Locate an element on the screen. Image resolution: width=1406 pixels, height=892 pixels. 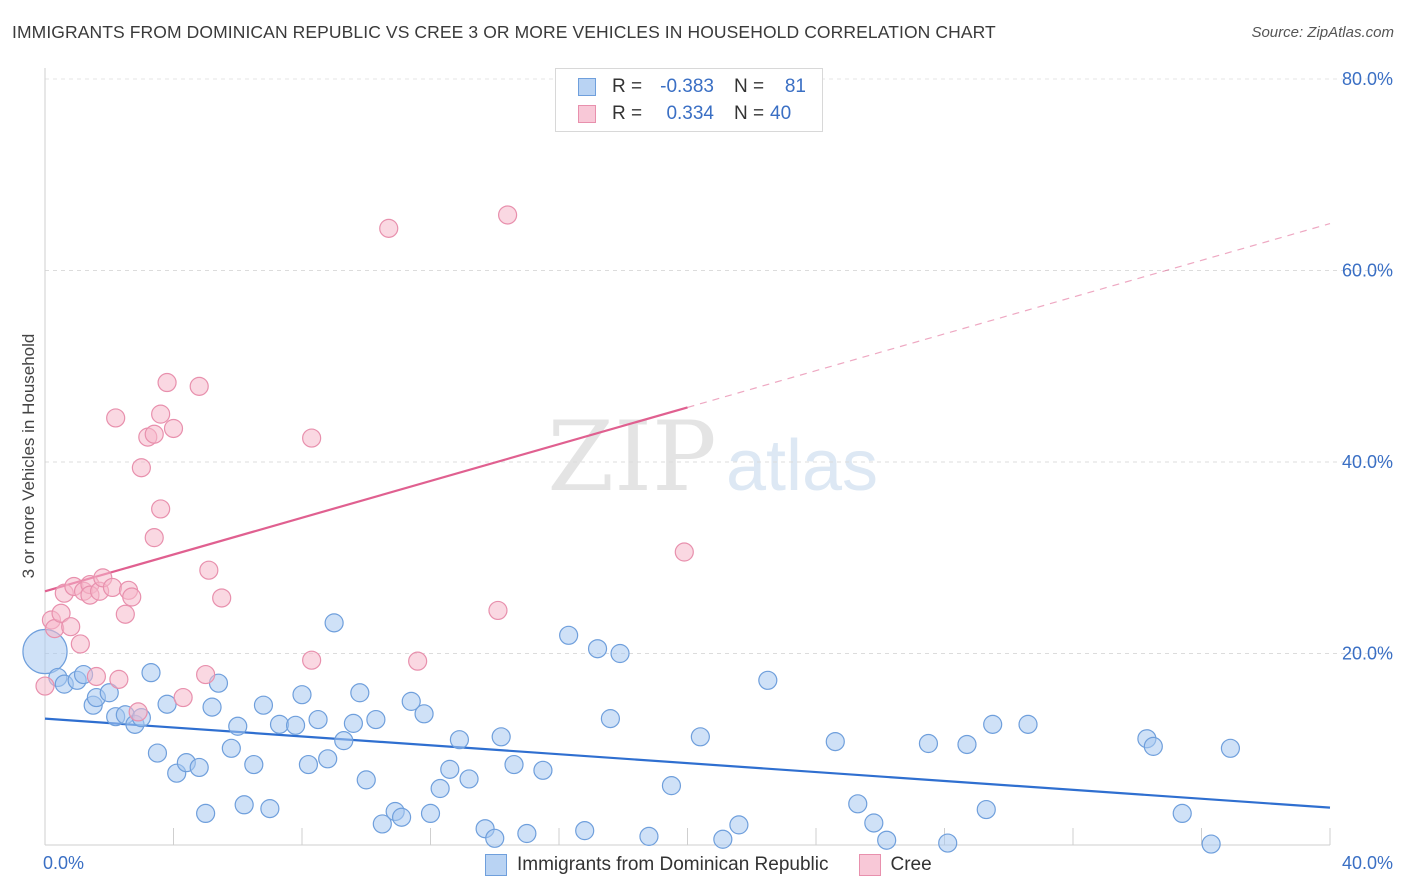
trend-line-dominican is located at coordinates (687, 763).